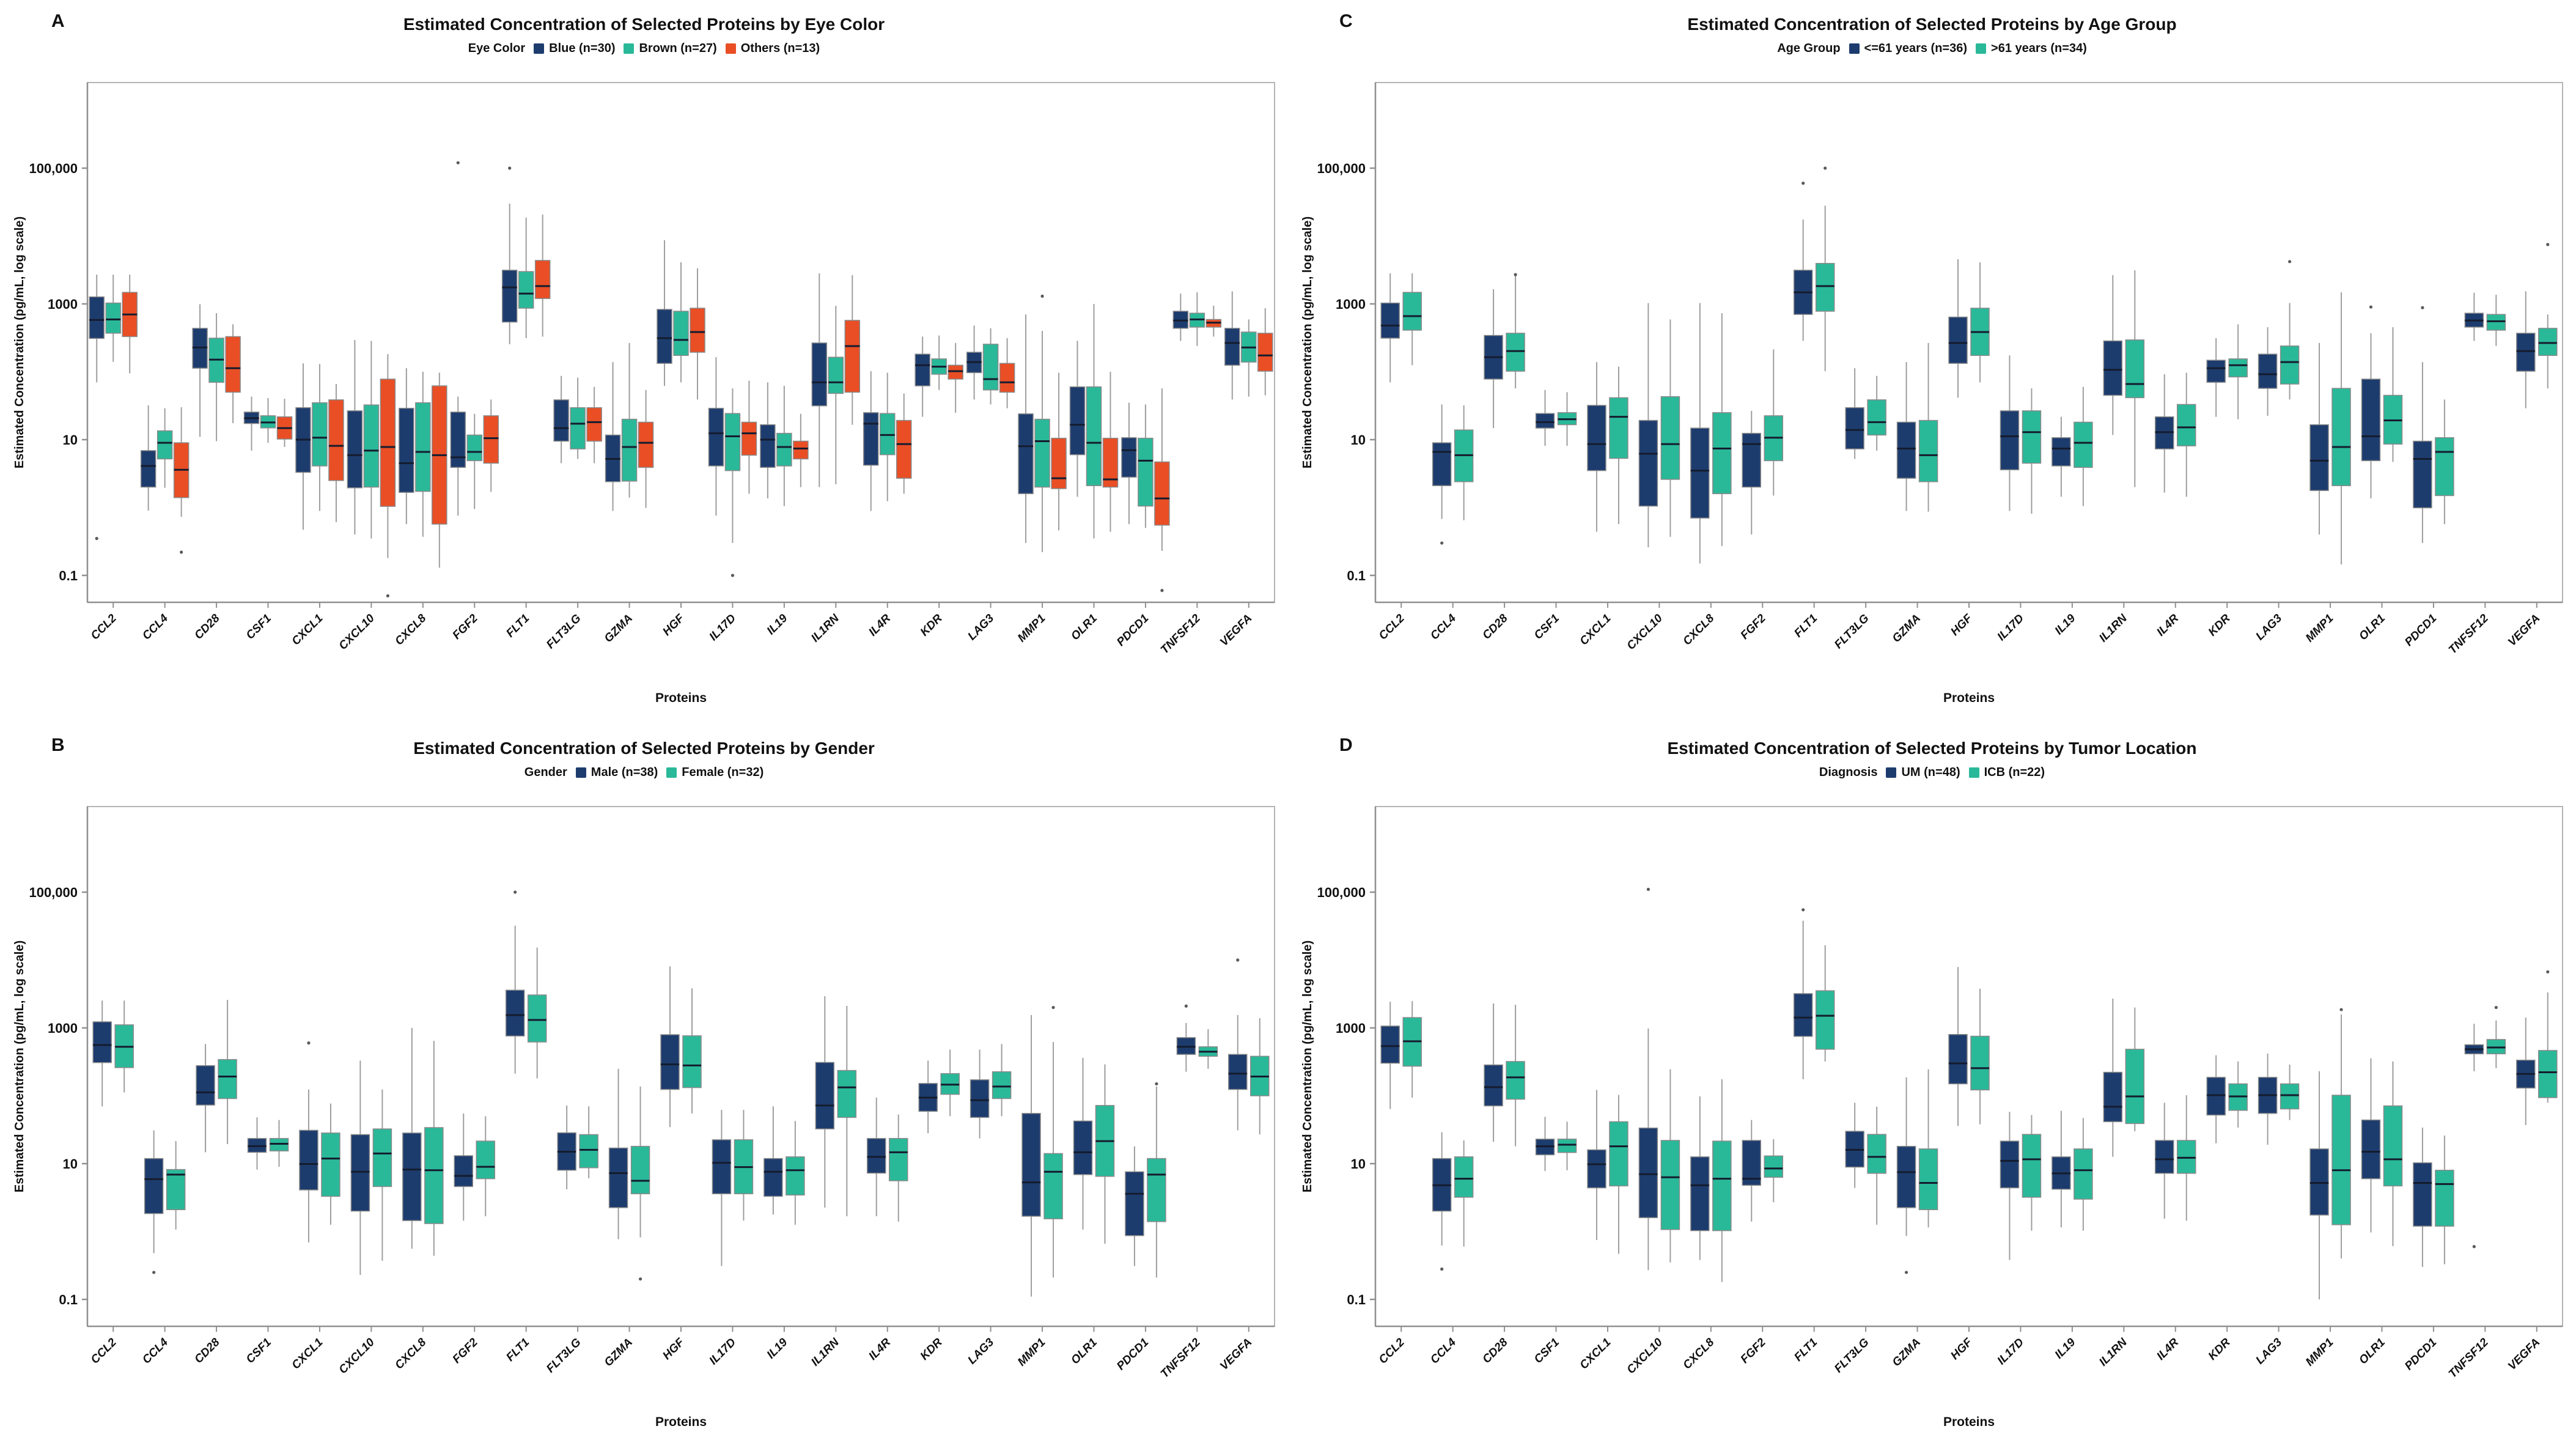  What do you see at coordinates (70, 440) in the screenshot?
I see `y-tick-label: 10` at bounding box center [70, 440].